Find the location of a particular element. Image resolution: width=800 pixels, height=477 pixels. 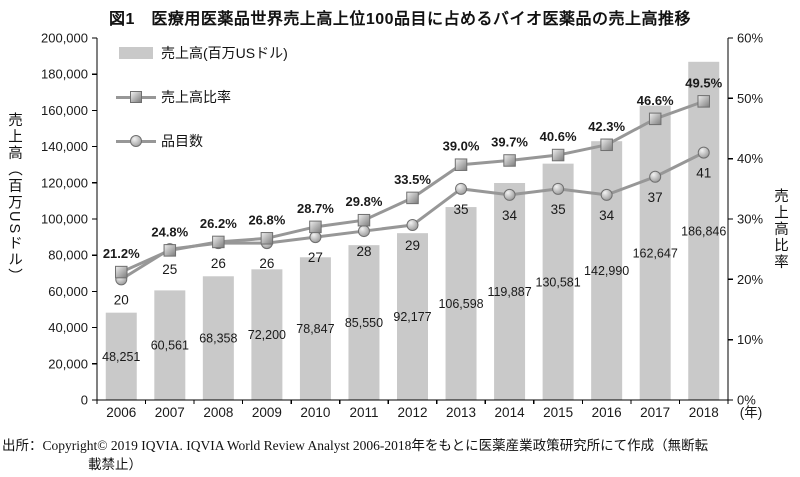

bar-value-label: 78,847 is located at coordinates (315, 329).